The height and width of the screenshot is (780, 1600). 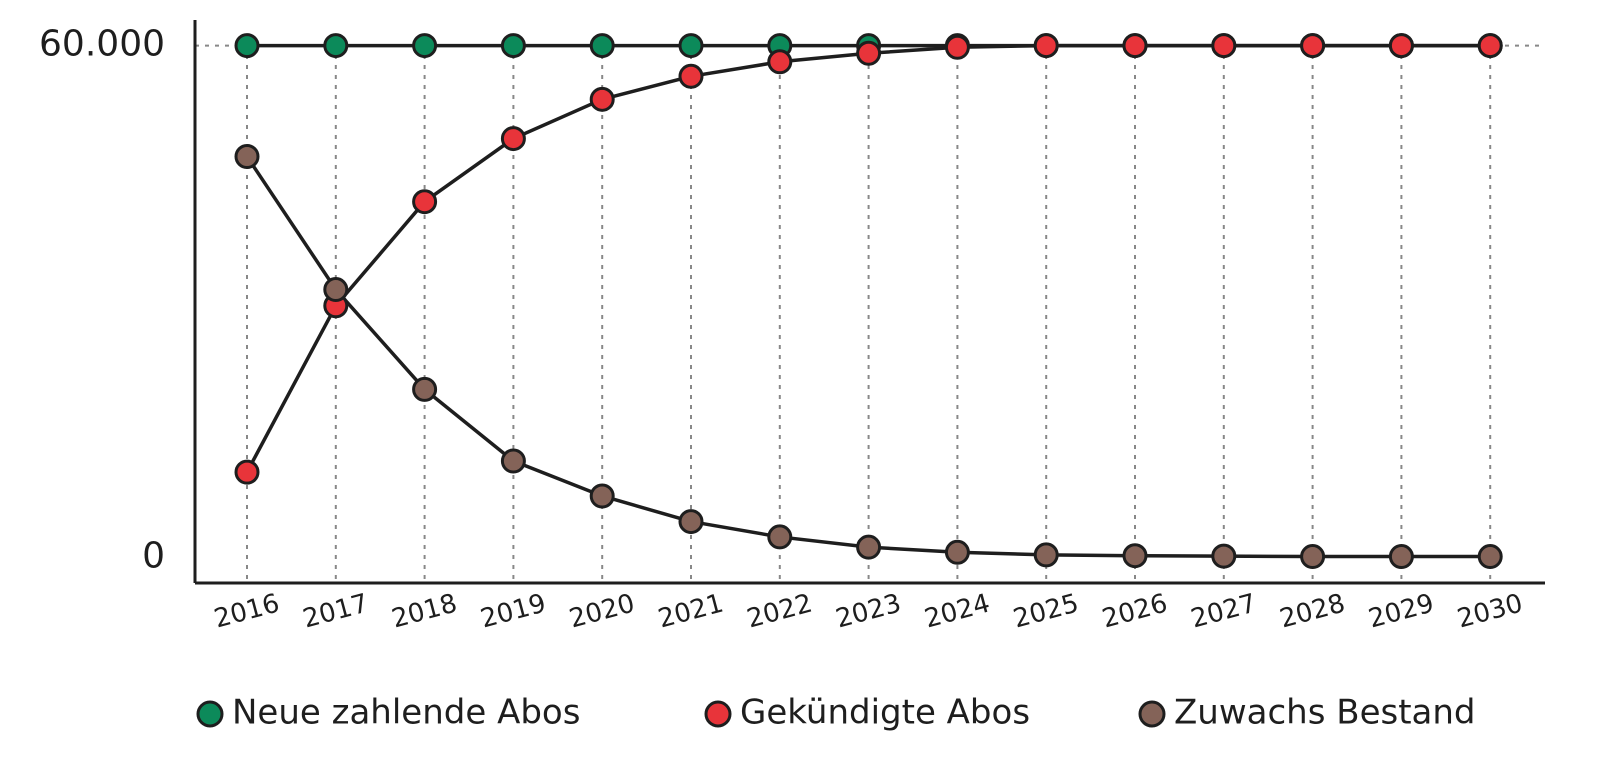 What do you see at coordinates (153, 555) in the screenshot?
I see `y-tick-label: 0` at bounding box center [153, 555].